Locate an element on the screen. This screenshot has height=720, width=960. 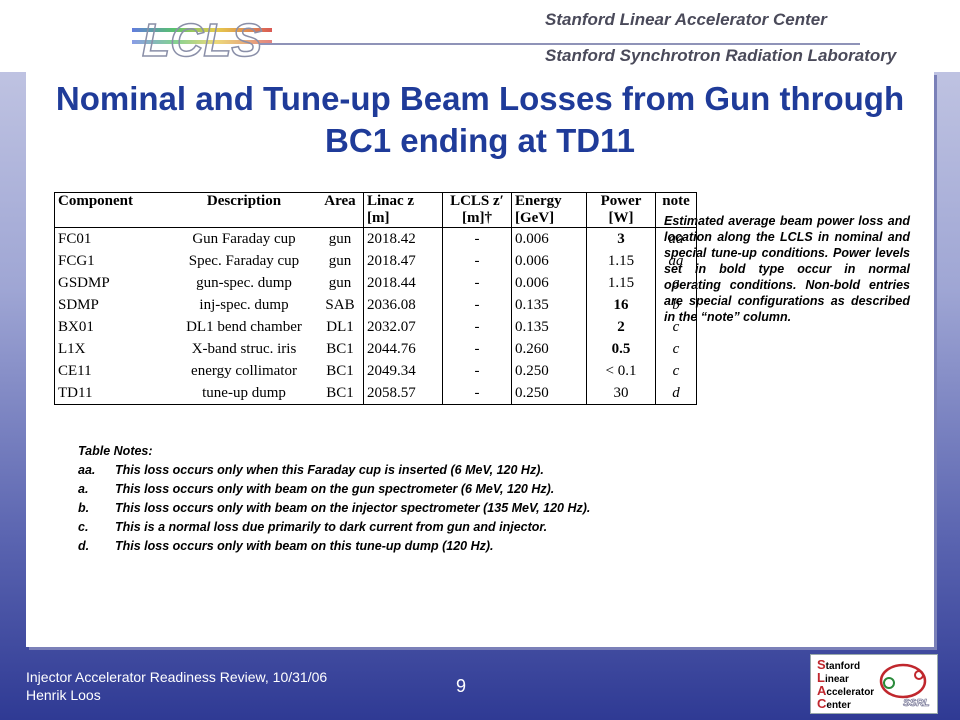
table-row: FC01 Gun Faraday cup gun 2018.42-0.006 3 aa is located at coordinates (375, 238).